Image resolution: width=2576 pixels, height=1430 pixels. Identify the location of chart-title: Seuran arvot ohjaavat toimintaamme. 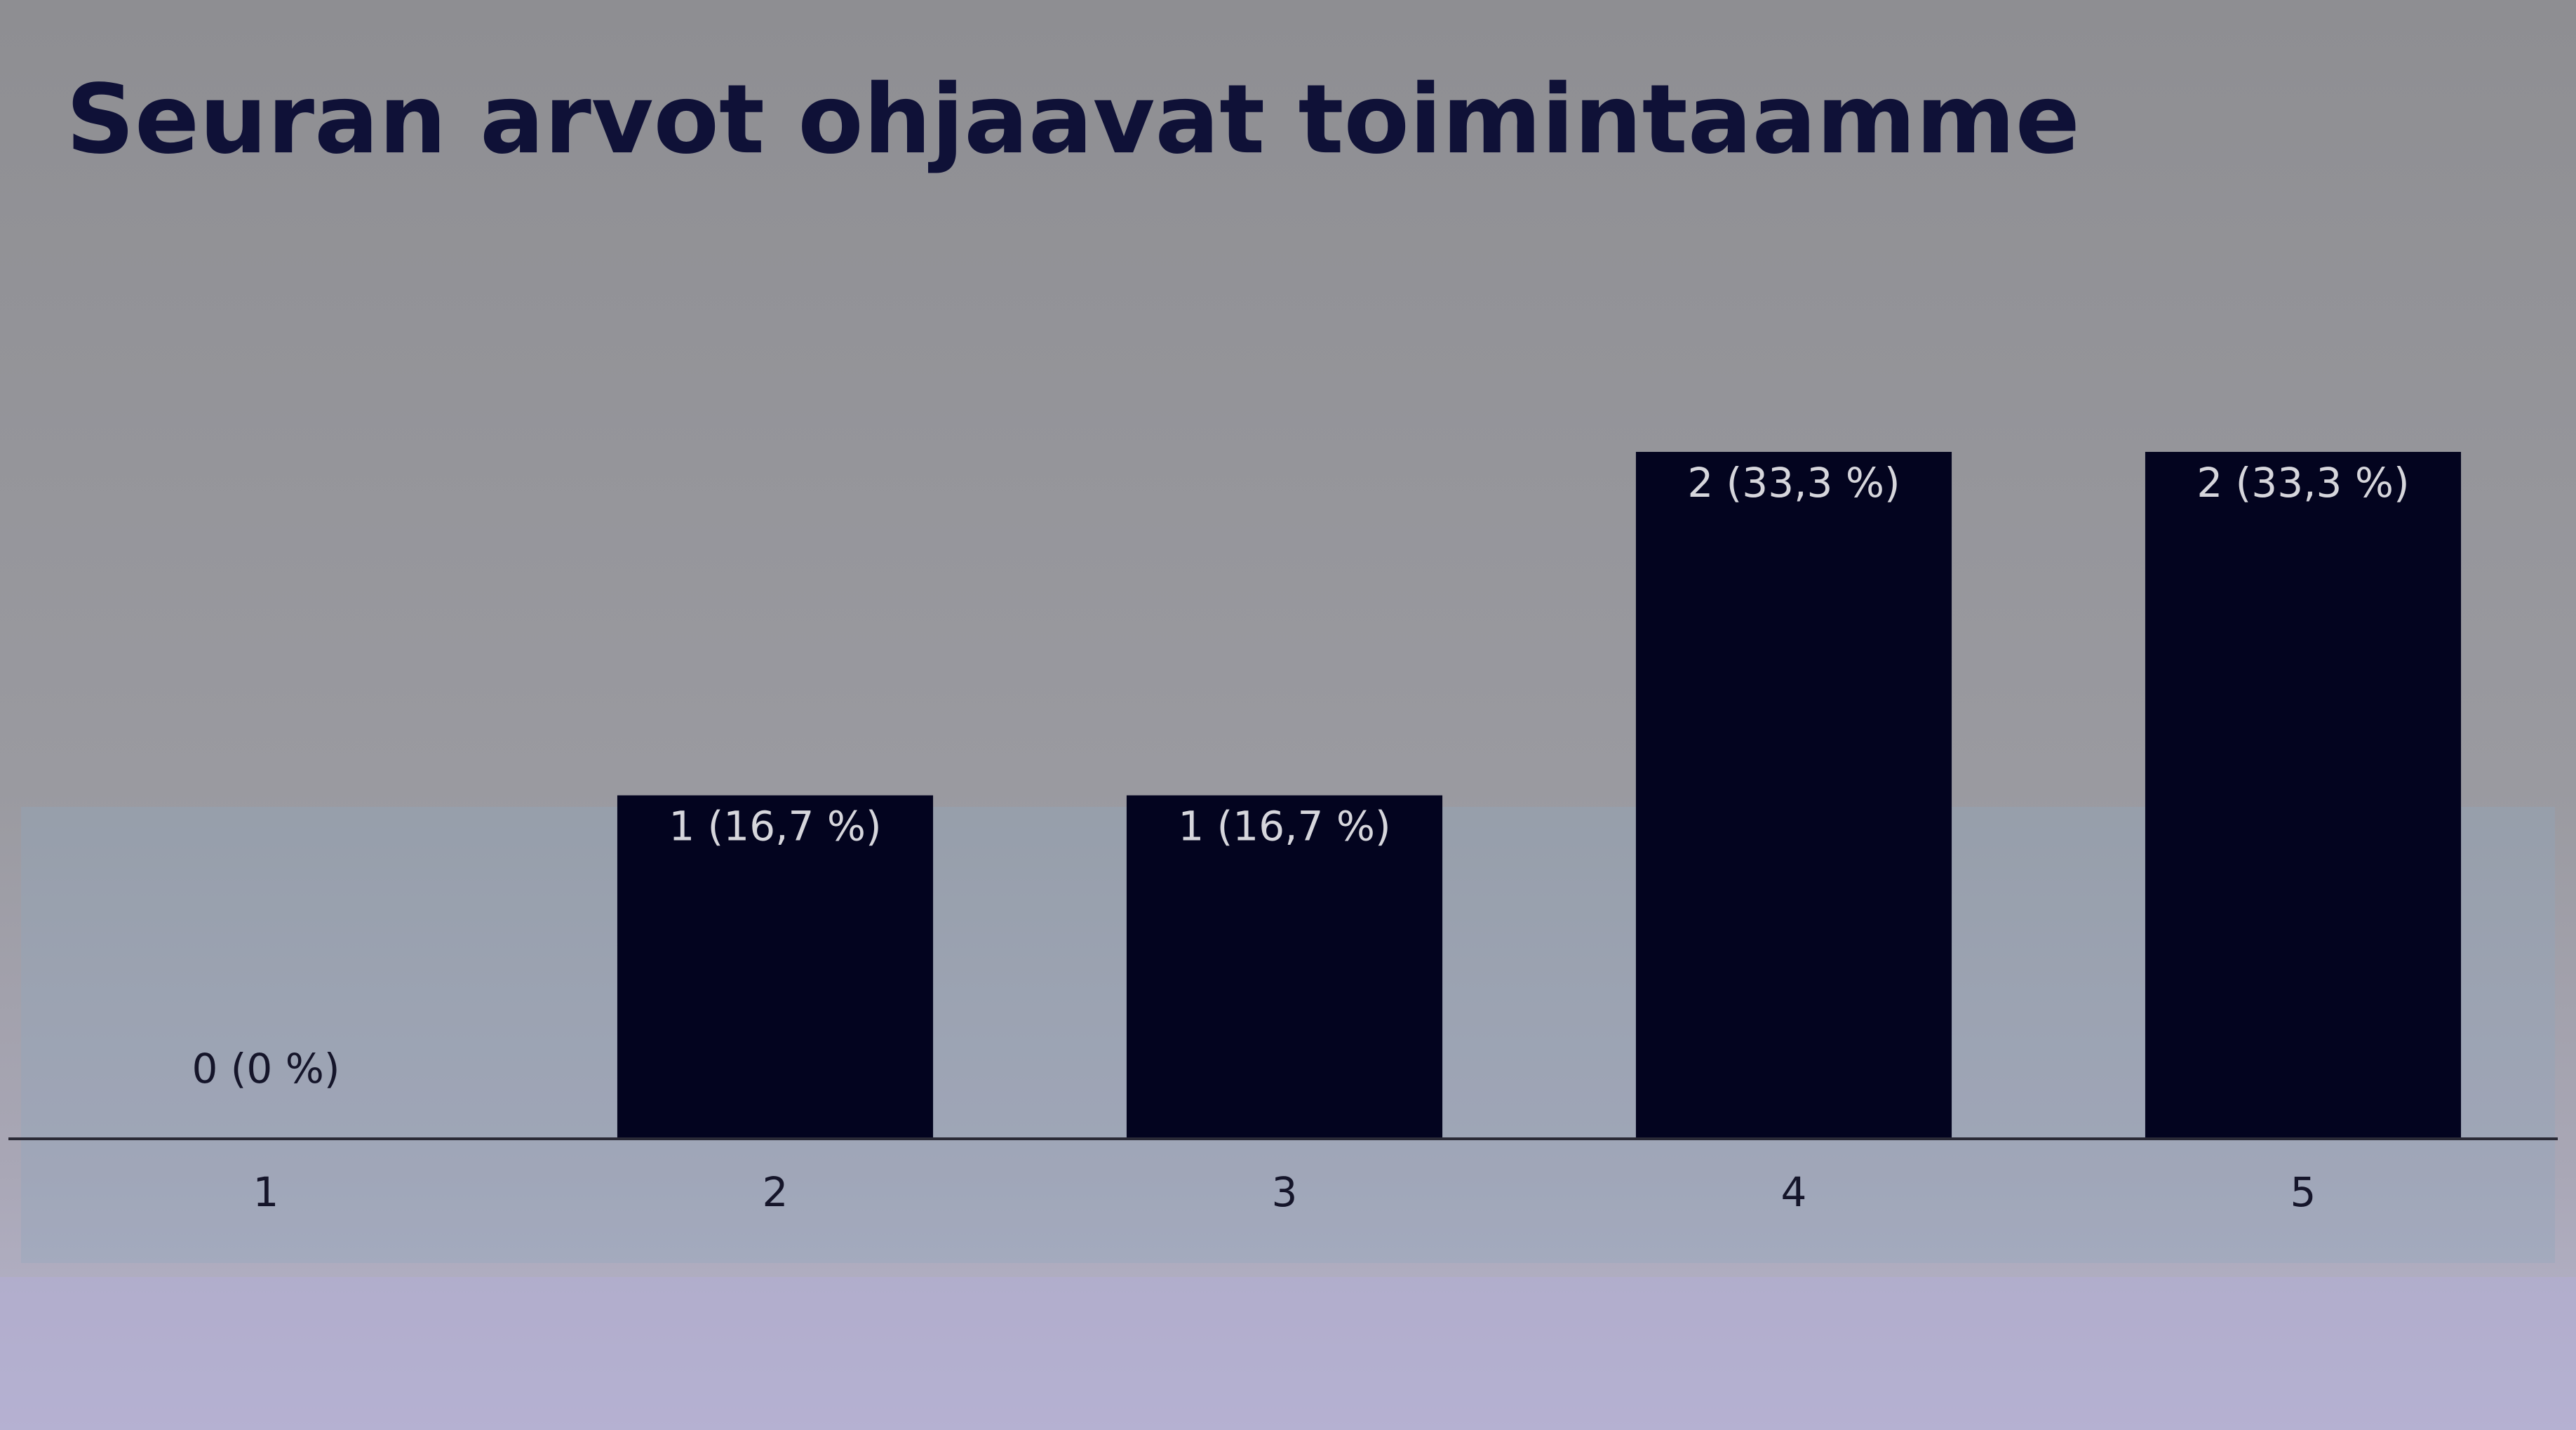
(1073, 120).